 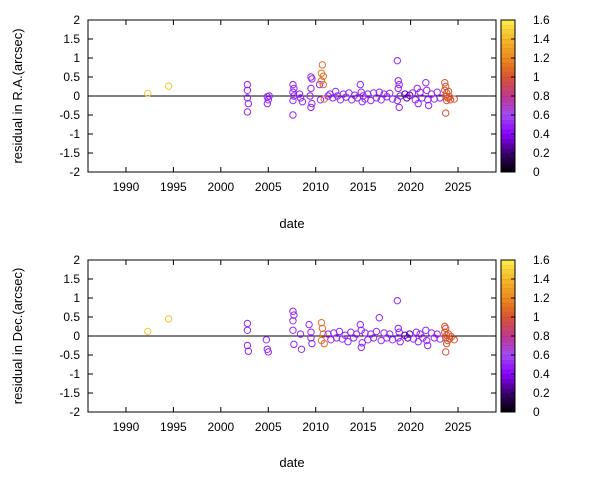 I want to click on colorbar-tick-label: 0.6, so click(x=541, y=115).